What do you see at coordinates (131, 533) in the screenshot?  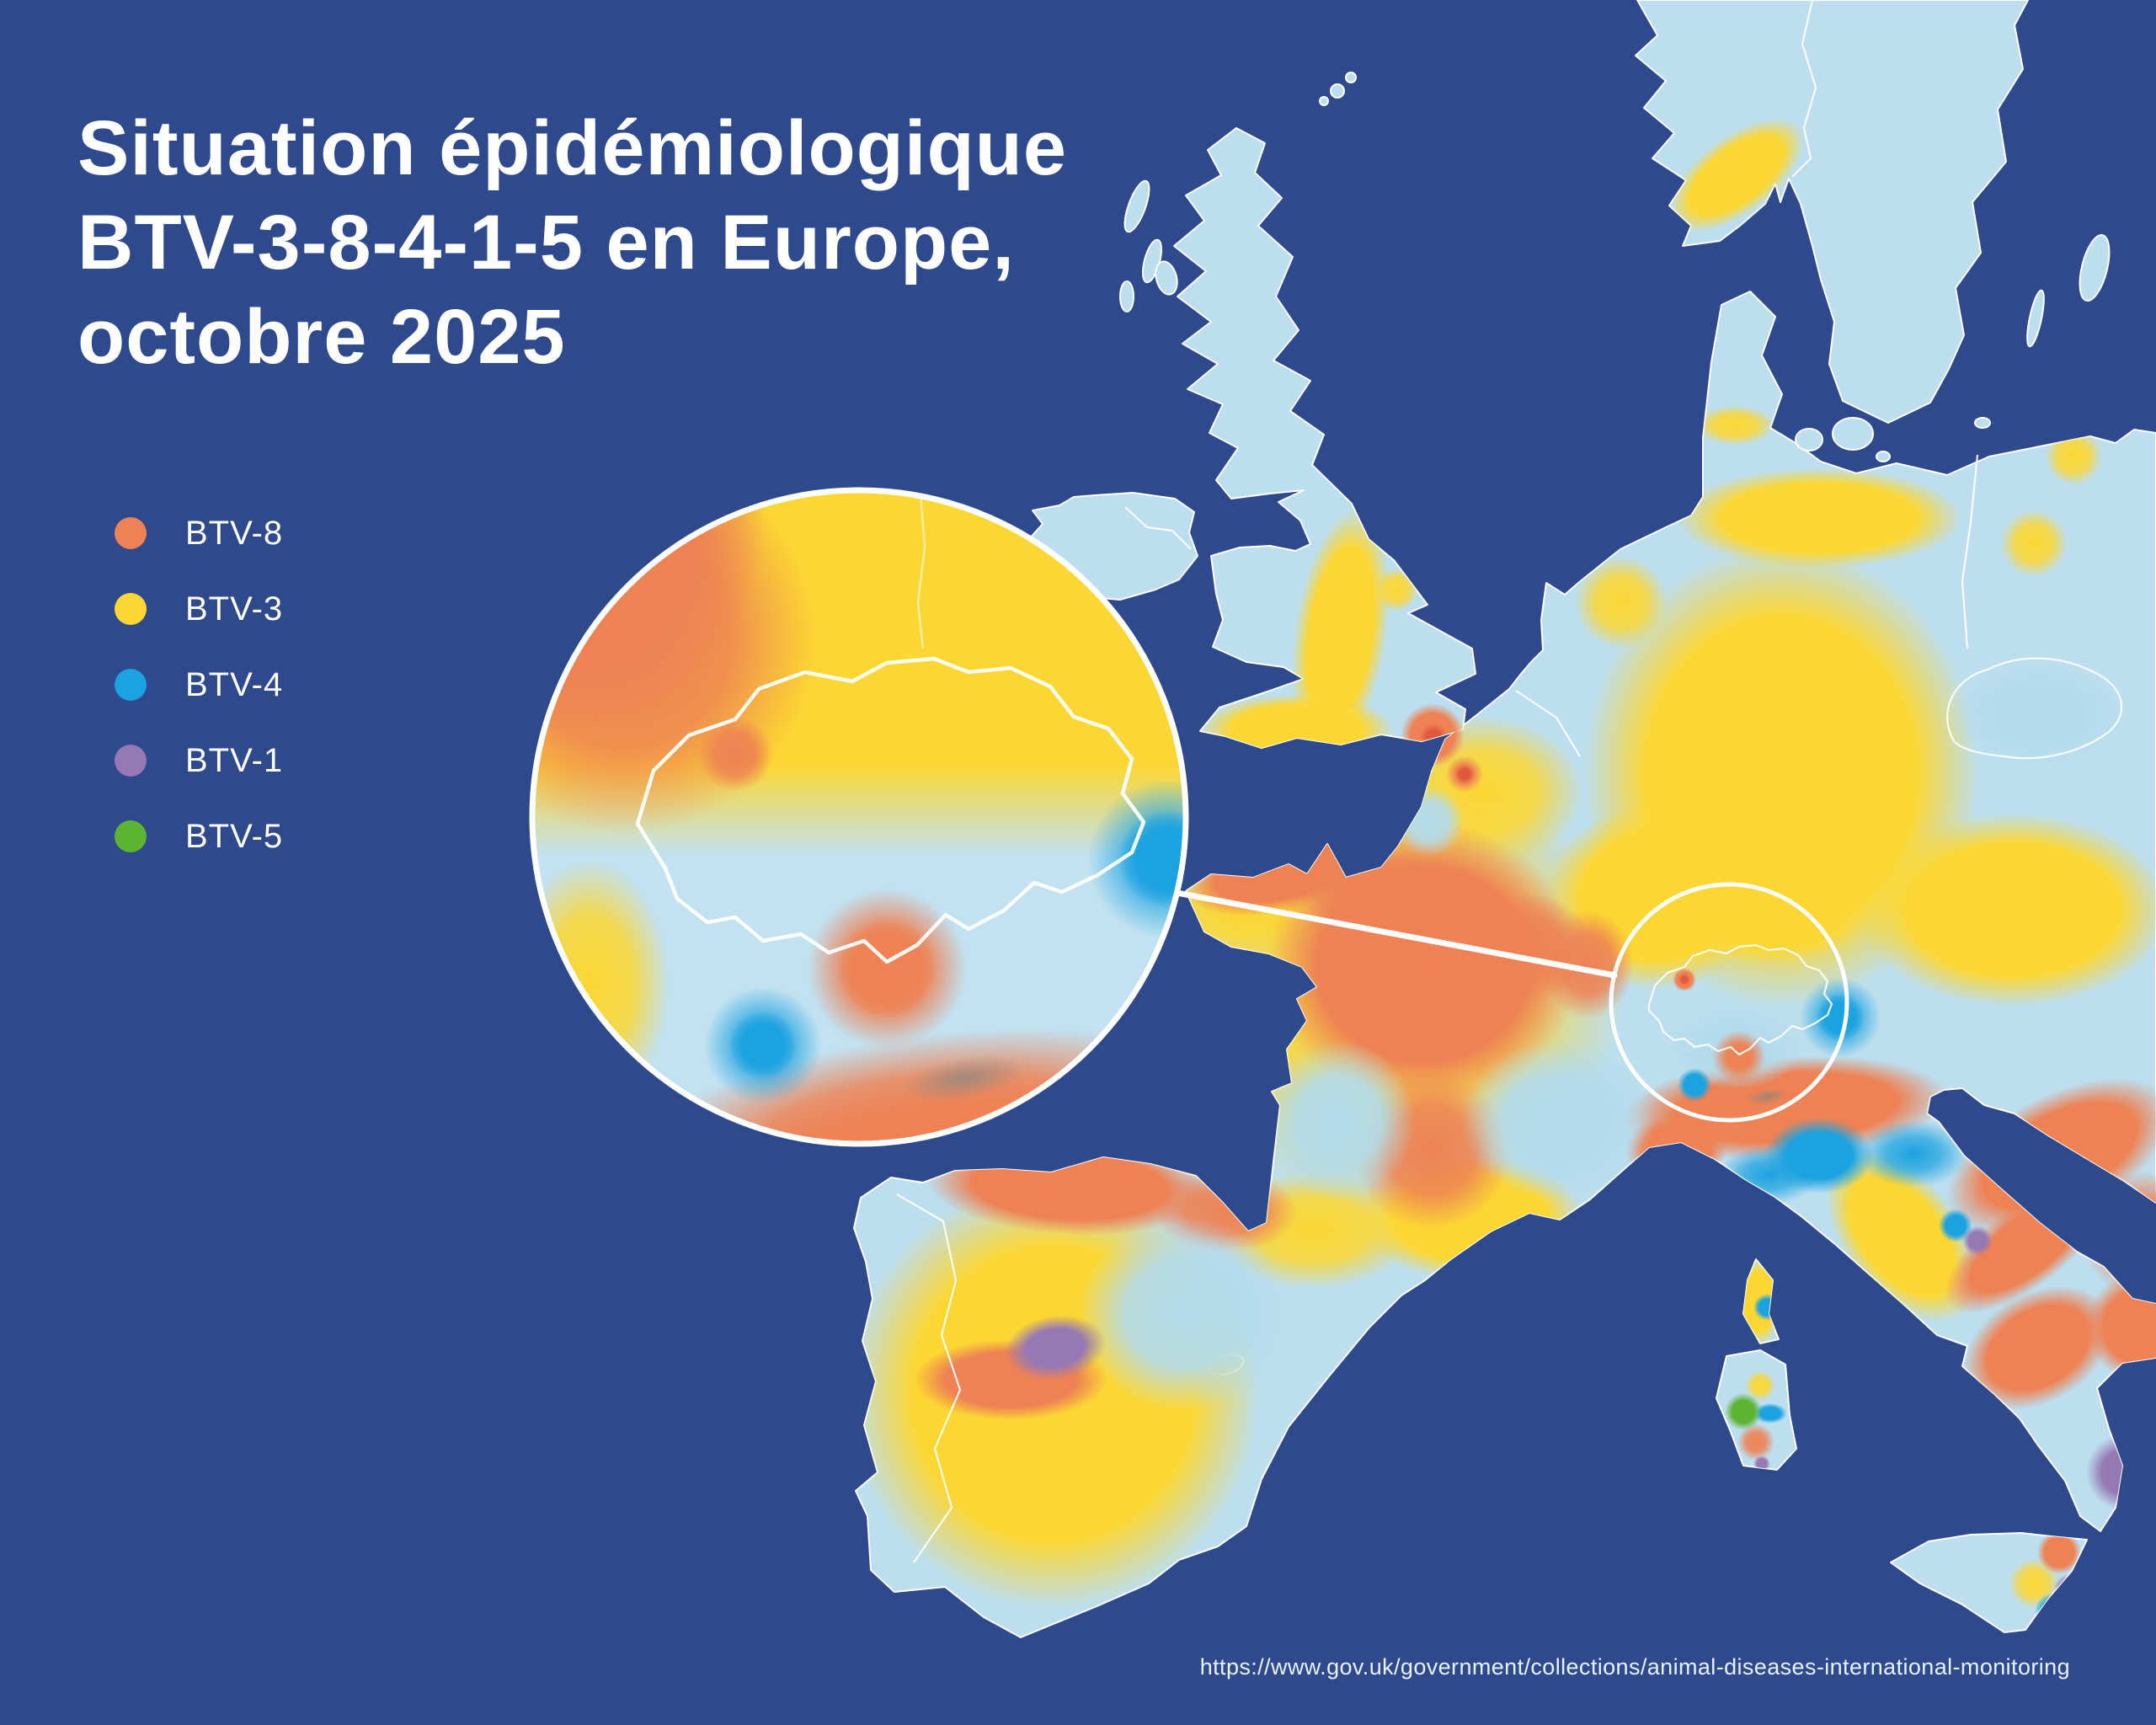 I see `btv8-color-dot` at bounding box center [131, 533].